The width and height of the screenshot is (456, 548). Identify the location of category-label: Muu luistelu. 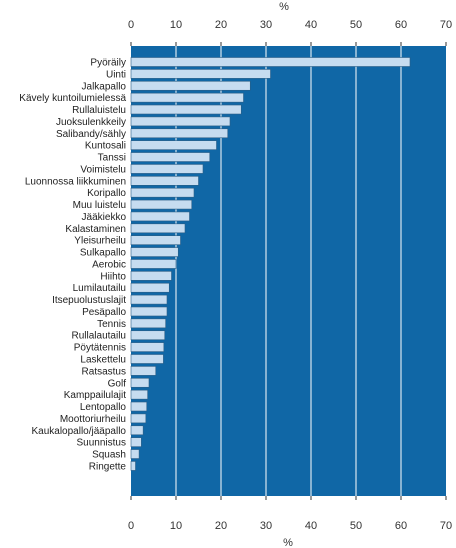
(99, 205).